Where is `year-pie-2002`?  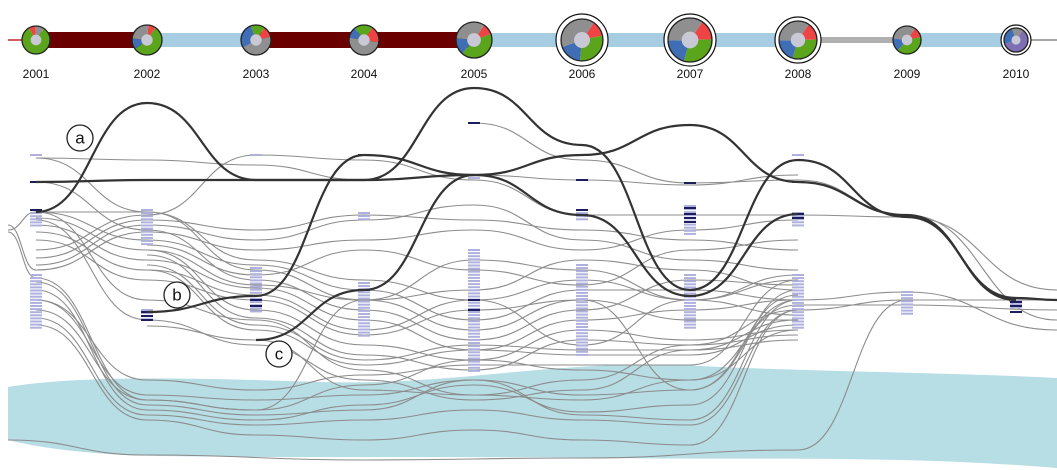
year-pie-2002 is located at coordinates (147, 40).